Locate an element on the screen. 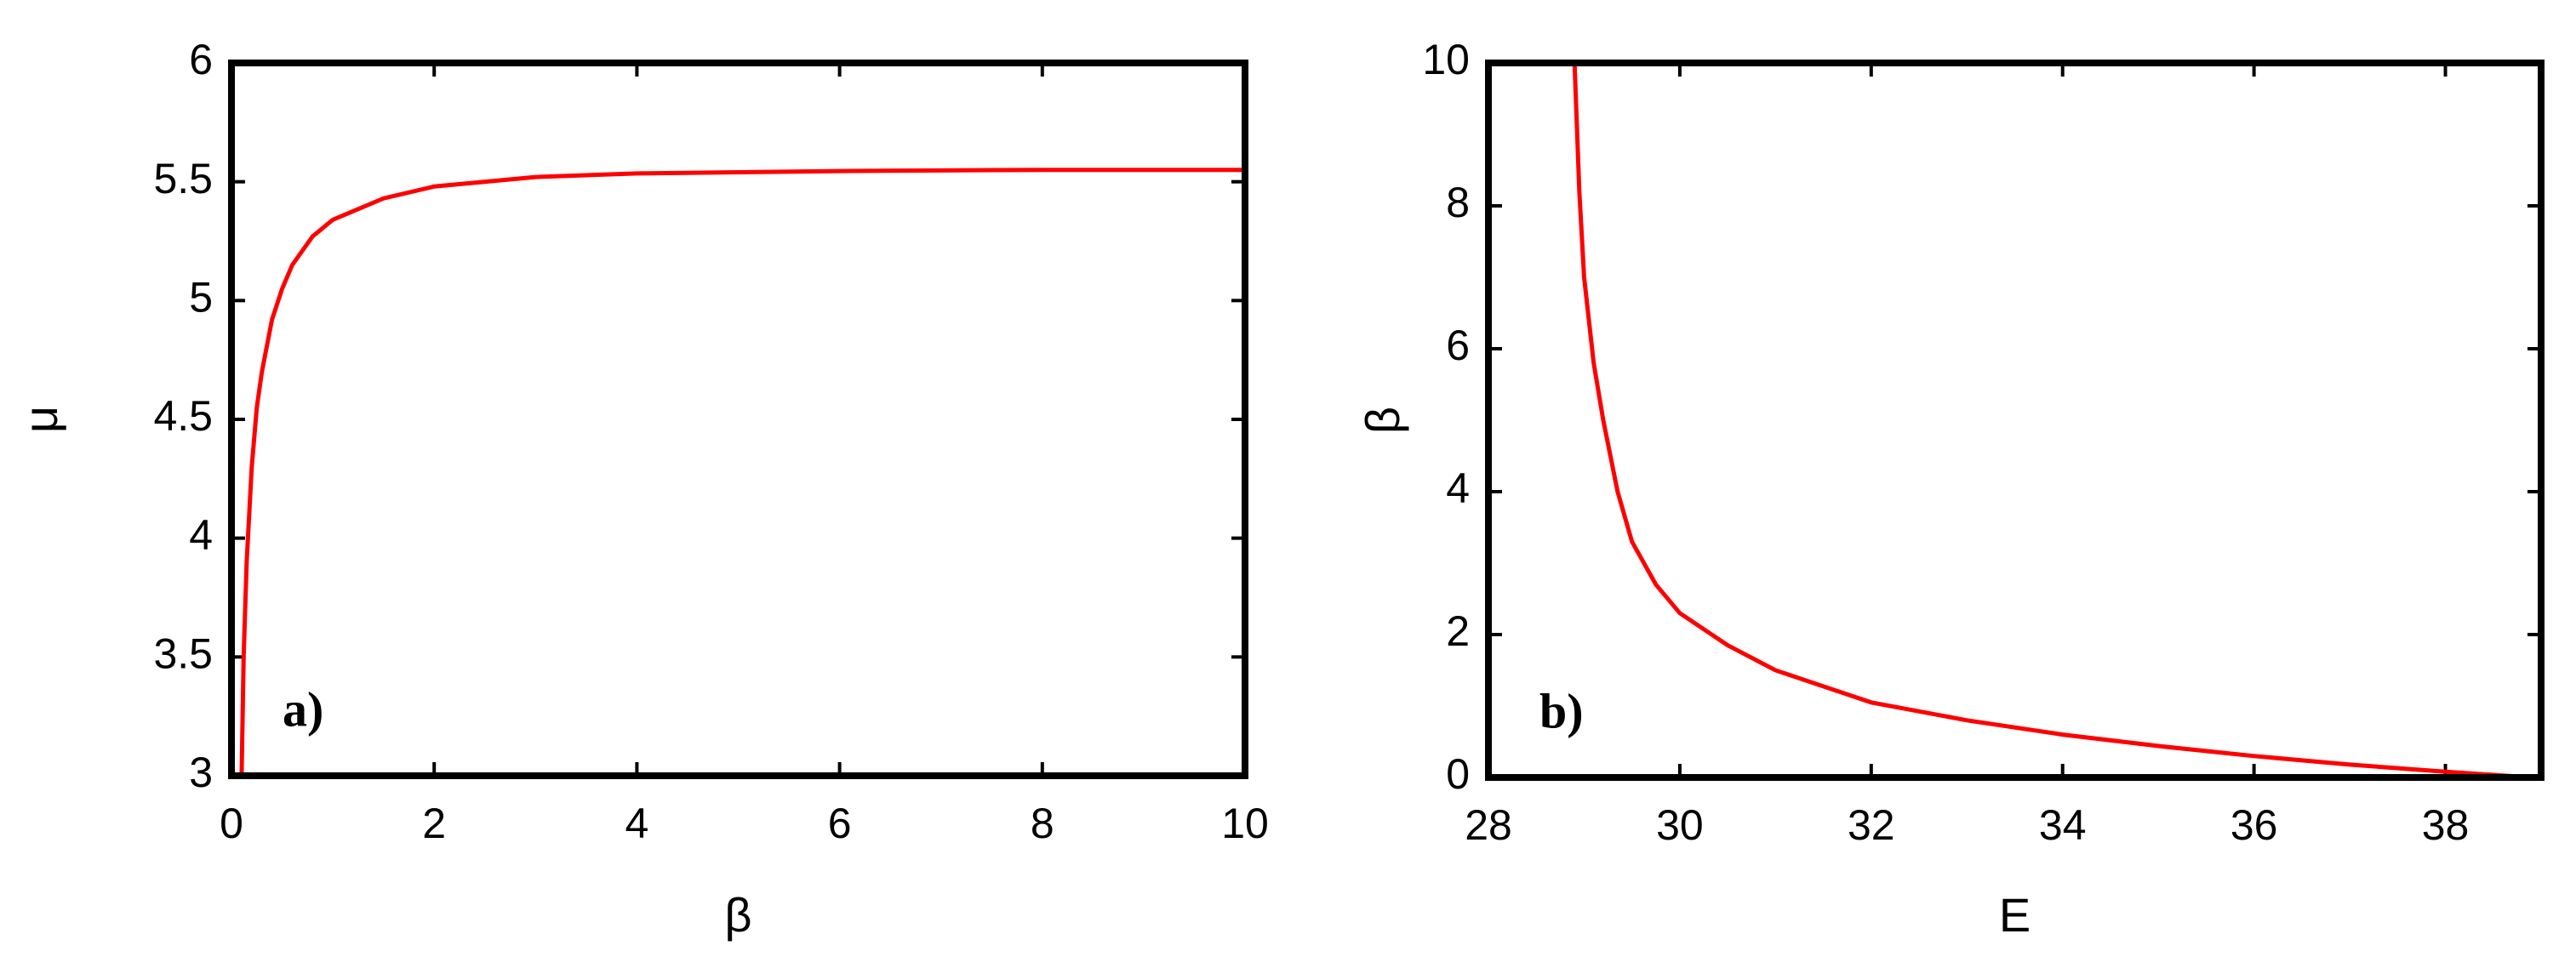 The width and height of the screenshot is (2576, 968). y-tick-label: 5 is located at coordinates (201, 298).